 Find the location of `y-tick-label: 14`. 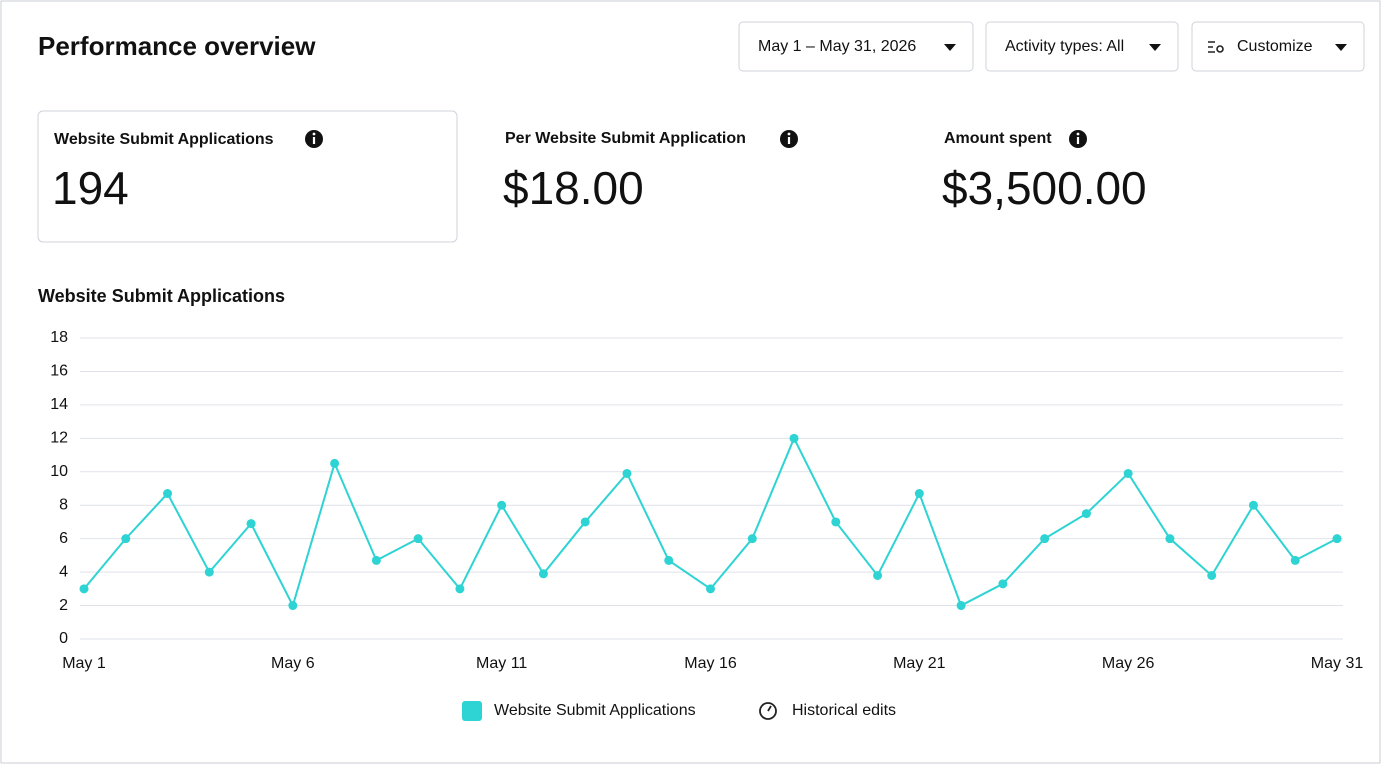

y-tick-label: 14 is located at coordinates (59, 404).